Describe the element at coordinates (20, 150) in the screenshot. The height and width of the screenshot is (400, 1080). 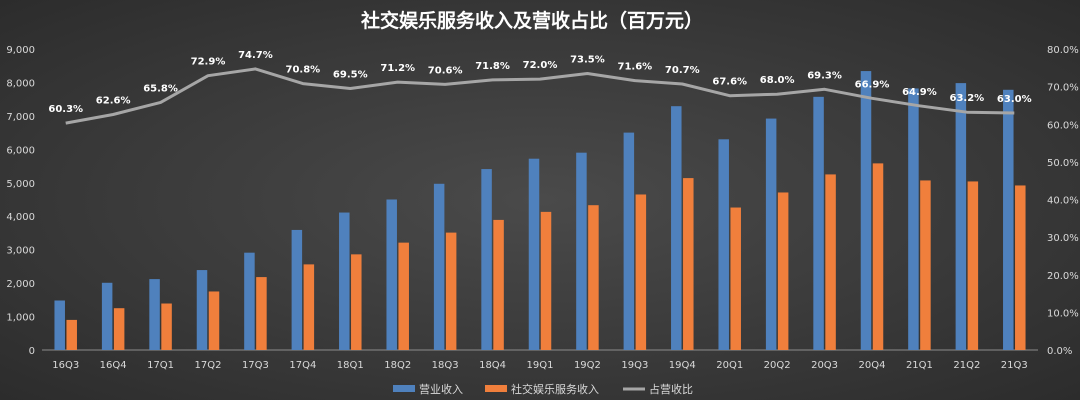
I see `y-tick-label: 6,000` at that location.